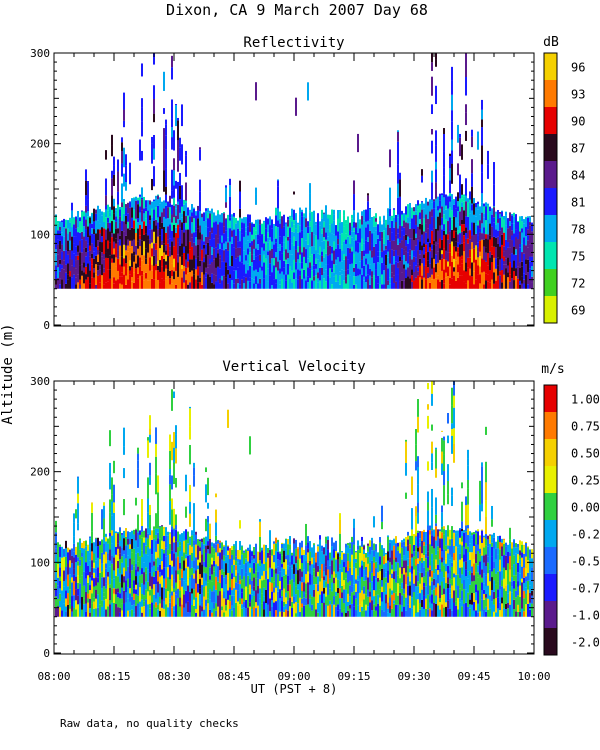  Describe the element at coordinates (578, 149) in the screenshot. I see `colorbar-tick-label: 87` at that location.